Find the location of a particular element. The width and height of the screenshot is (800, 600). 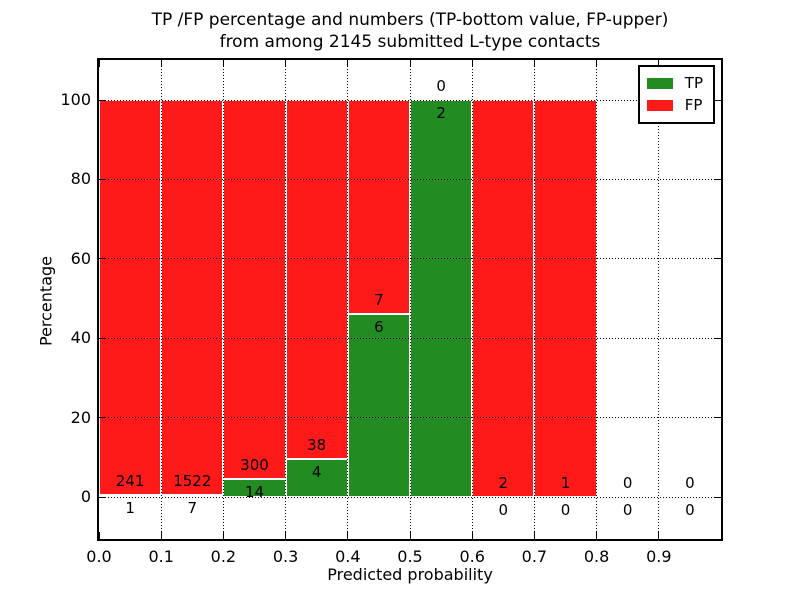

y-tick-label: 80 is located at coordinates (80, 179).